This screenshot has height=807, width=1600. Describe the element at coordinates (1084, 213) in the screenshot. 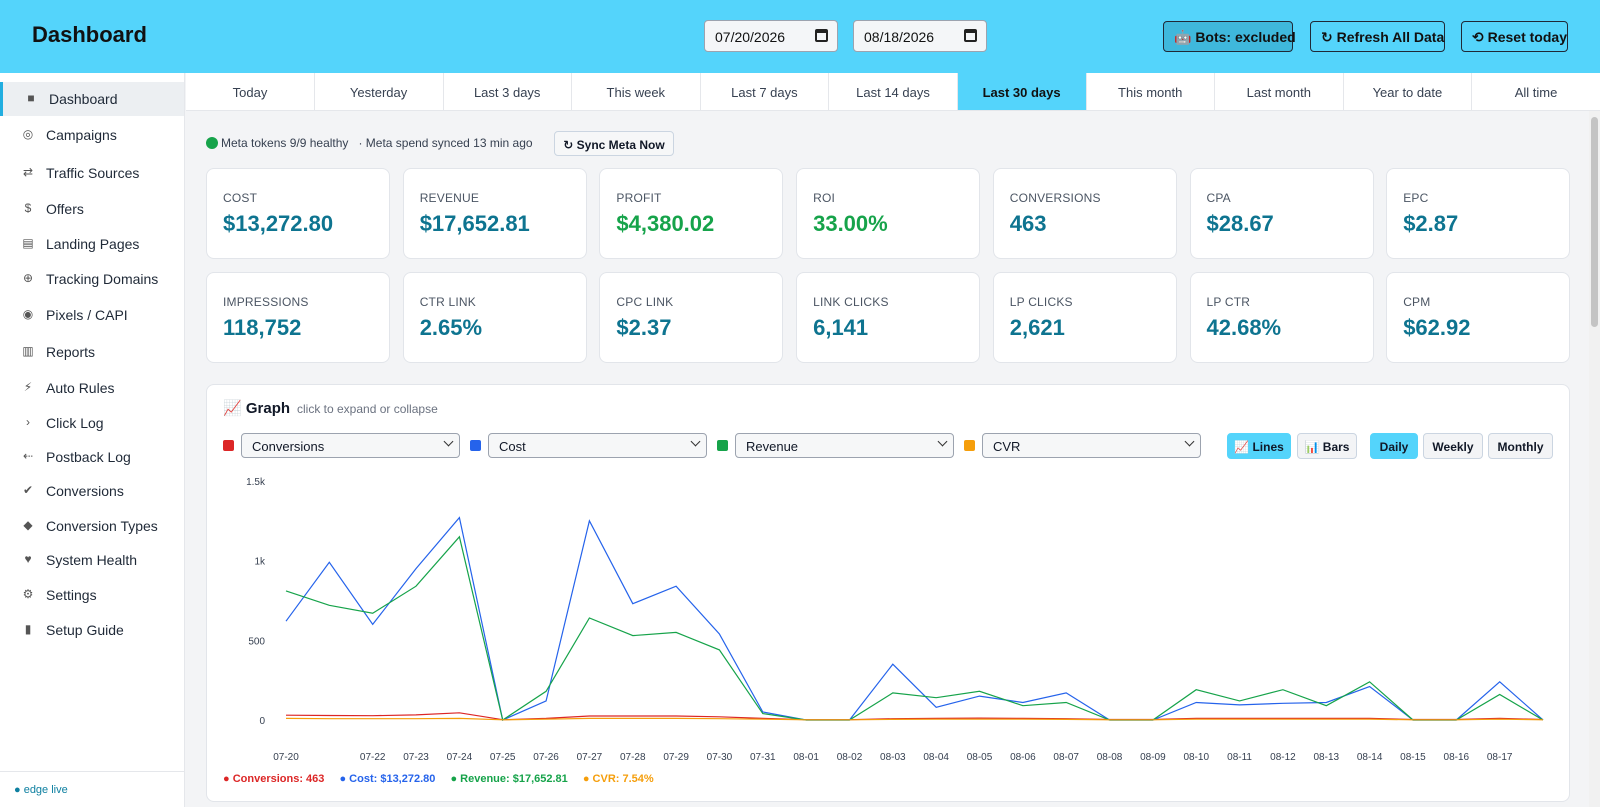

I see `metric-card-conversions: CONVERSIONS 463` at that location.